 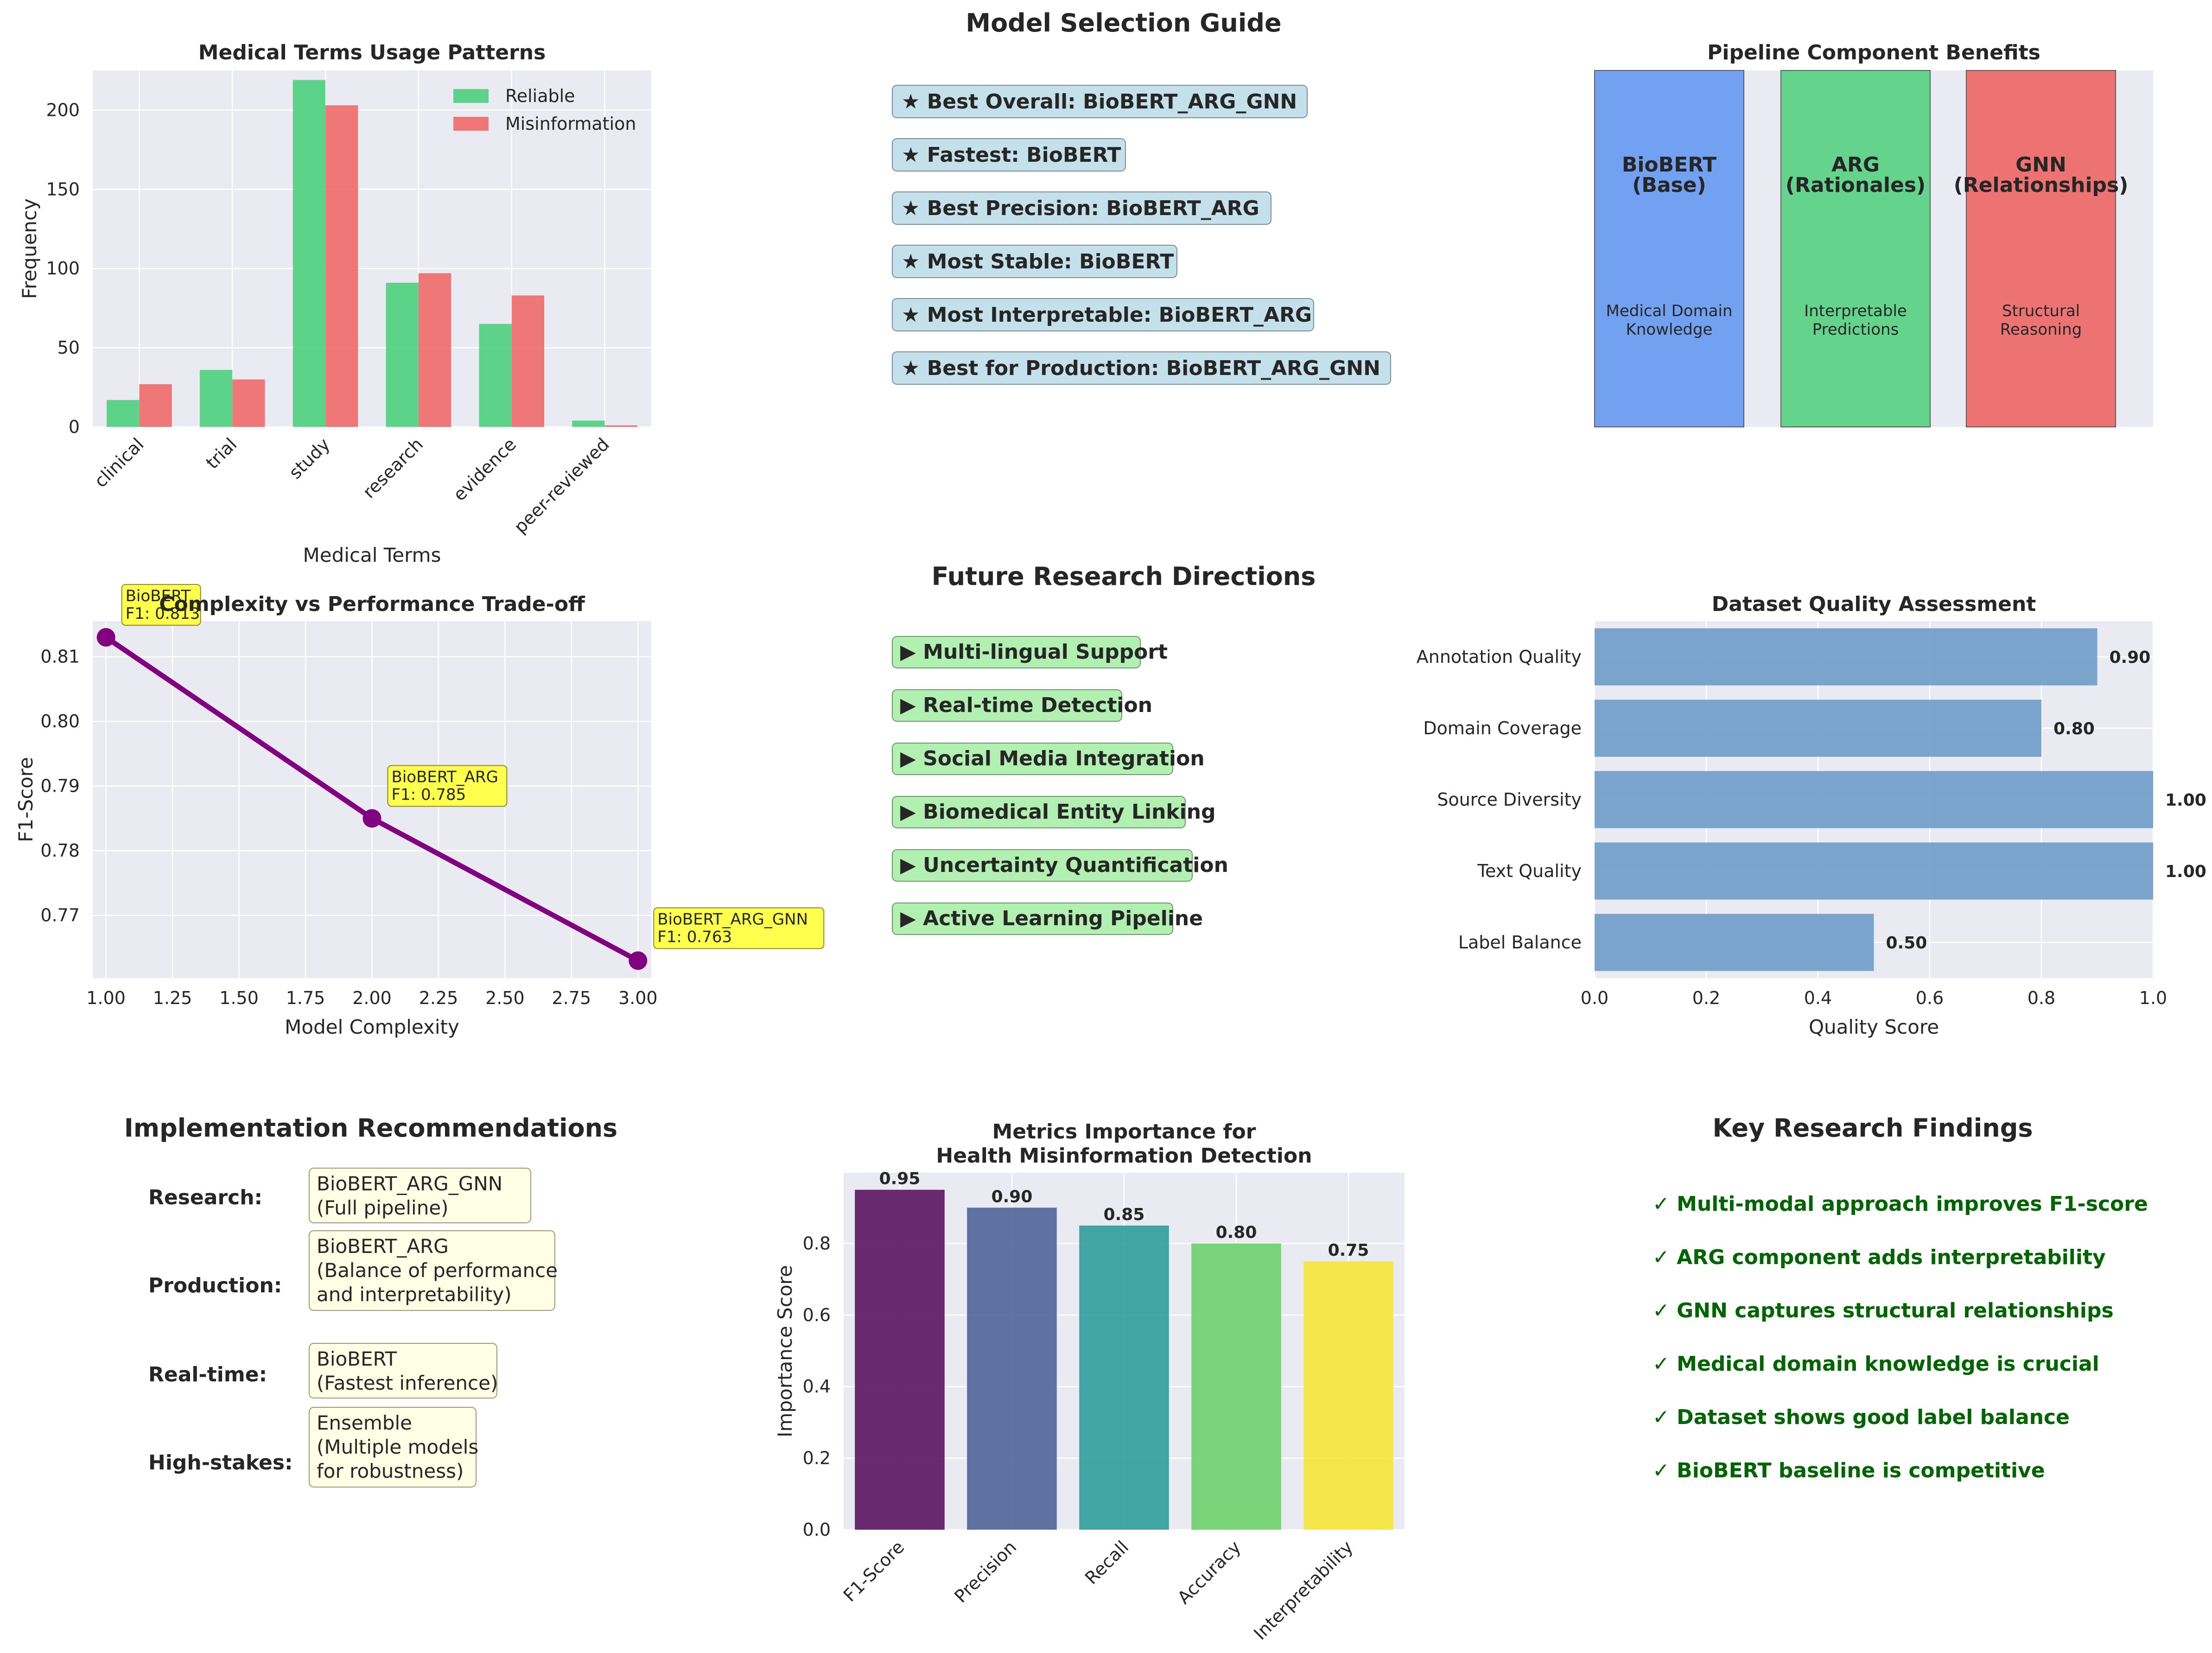 What do you see at coordinates (900, 1179) in the screenshot?
I see `value-label: 0.95` at bounding box center [900, 1179].